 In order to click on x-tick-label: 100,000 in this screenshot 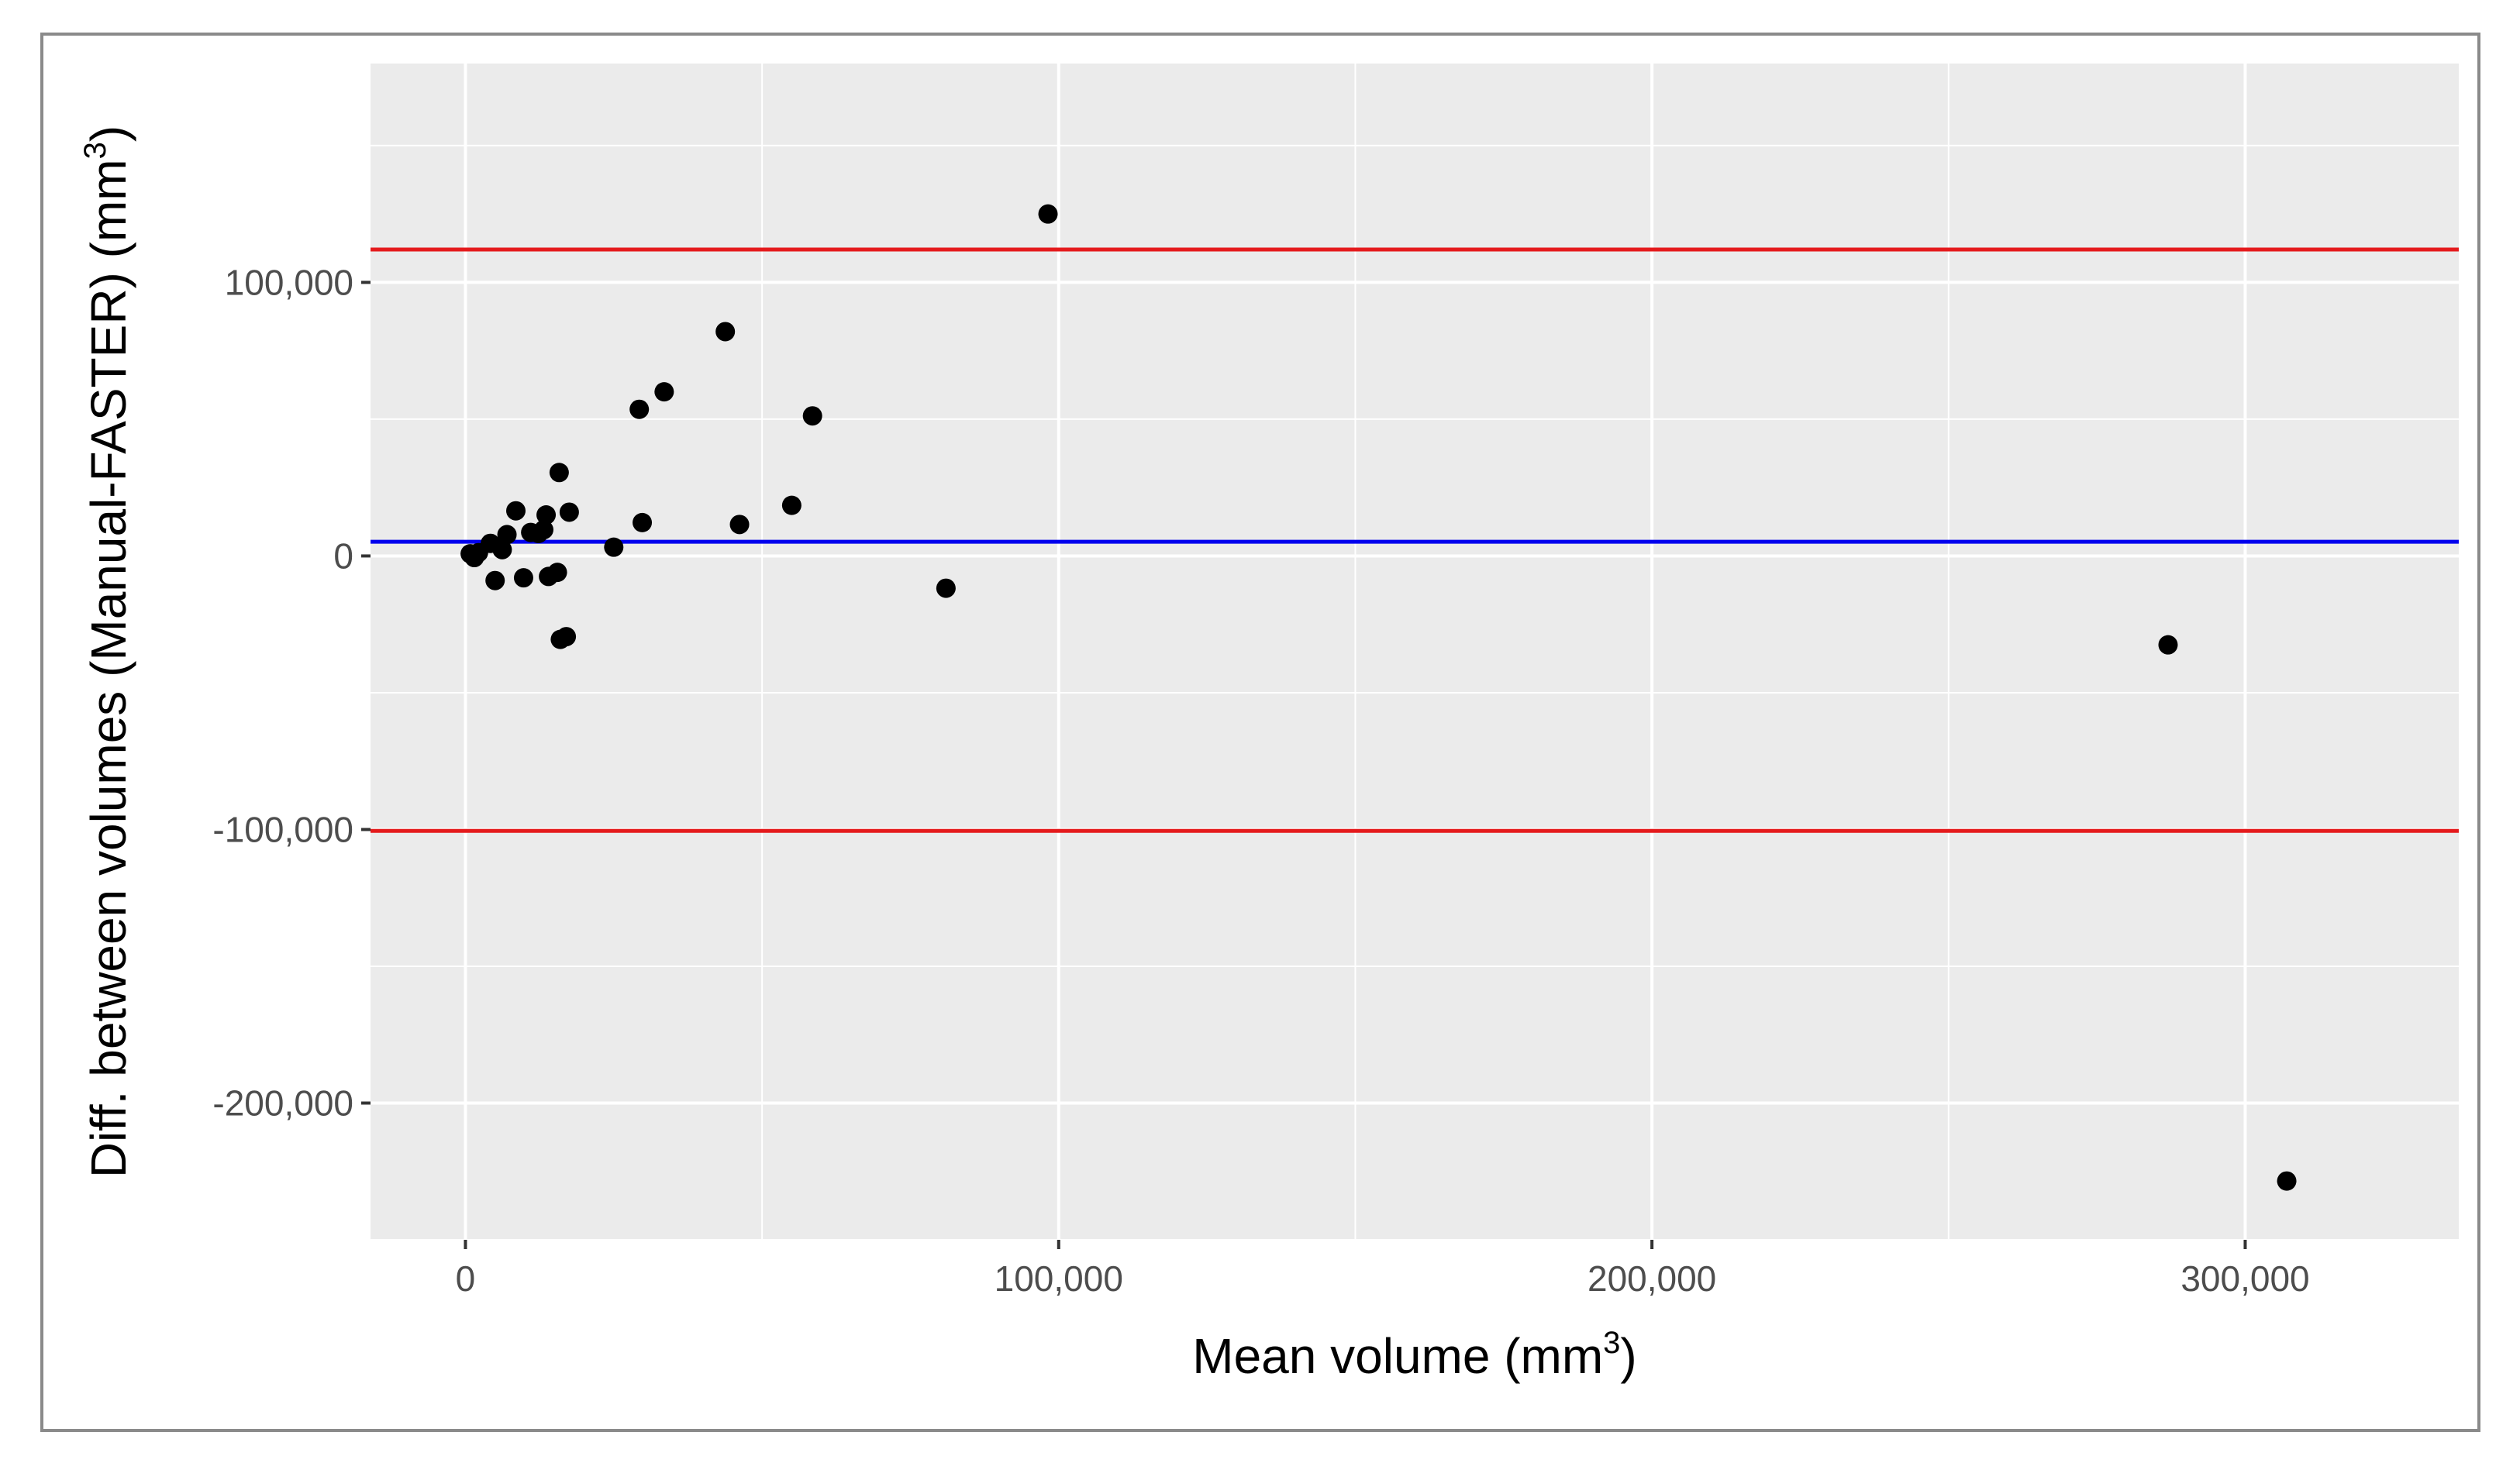, I will do `click(1059, 1278)`.